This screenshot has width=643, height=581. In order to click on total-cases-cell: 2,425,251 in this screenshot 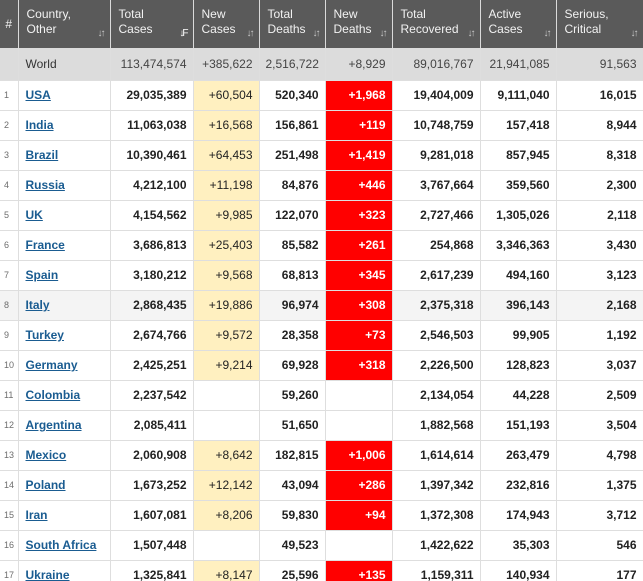, I will do `click(152, 365)`.